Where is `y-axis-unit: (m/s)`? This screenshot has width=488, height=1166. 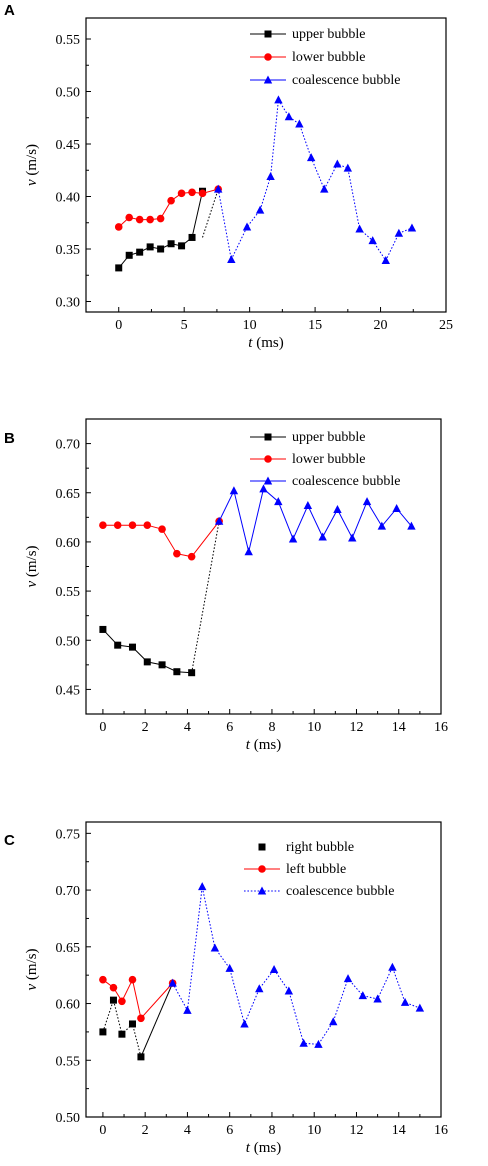 y-axis-unit: (m/s) is located at coordinates (32, 965).